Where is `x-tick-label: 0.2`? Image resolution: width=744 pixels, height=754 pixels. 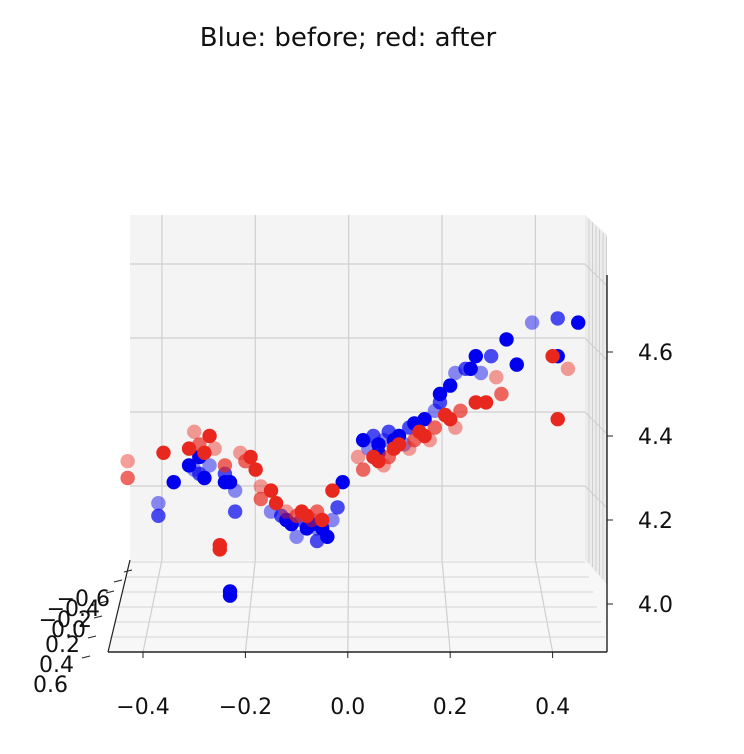
x-tick-label: 0.2 is located at coordinates (450, 707).